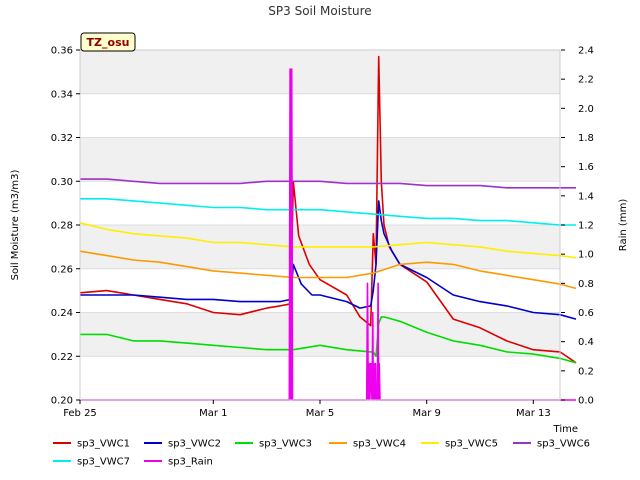  What do you see at coordinates (103, 444) in the screenshot?
I see `legend-label: sp3_VWC1` at bounding box center [103, 444].